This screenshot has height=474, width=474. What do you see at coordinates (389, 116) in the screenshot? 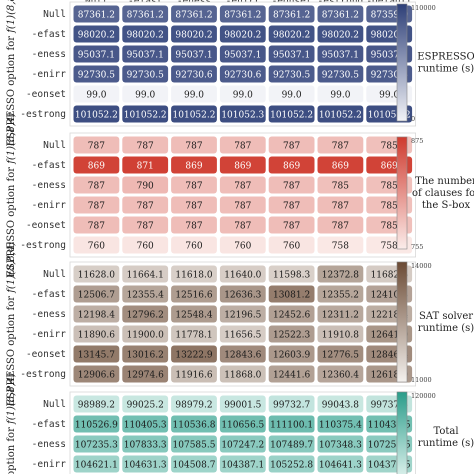
I see `cell-value: 101052.2` at bounding box center [389, 116].